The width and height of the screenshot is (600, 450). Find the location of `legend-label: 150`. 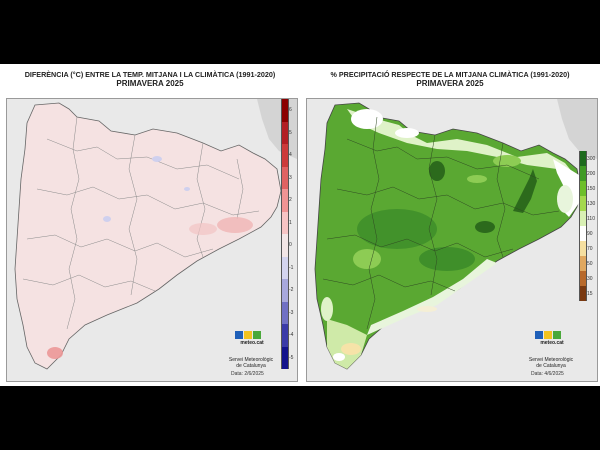

legend-label: 150 is located at coordinates (591, 188).